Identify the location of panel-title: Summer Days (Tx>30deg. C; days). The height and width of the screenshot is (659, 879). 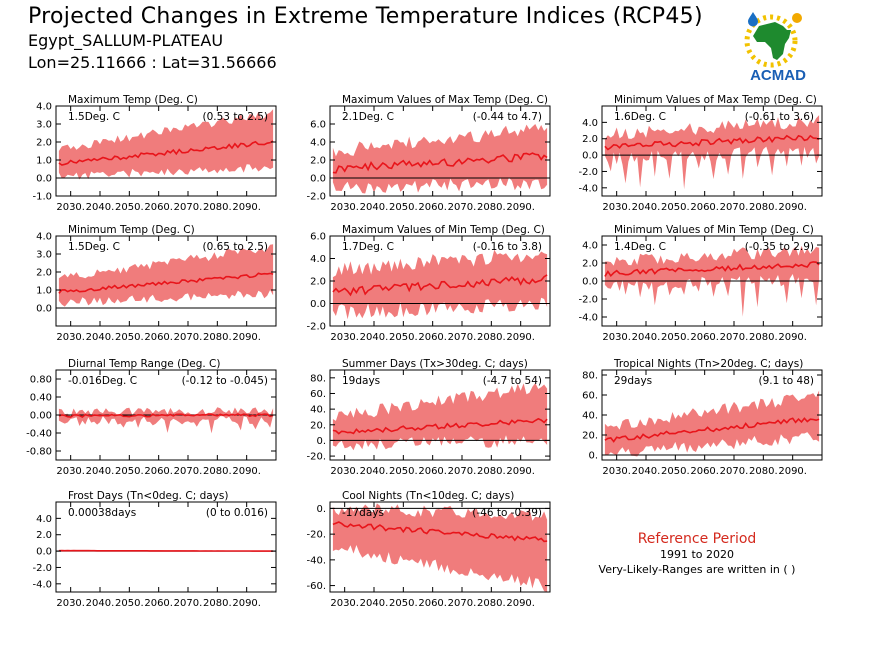
(435, 364).